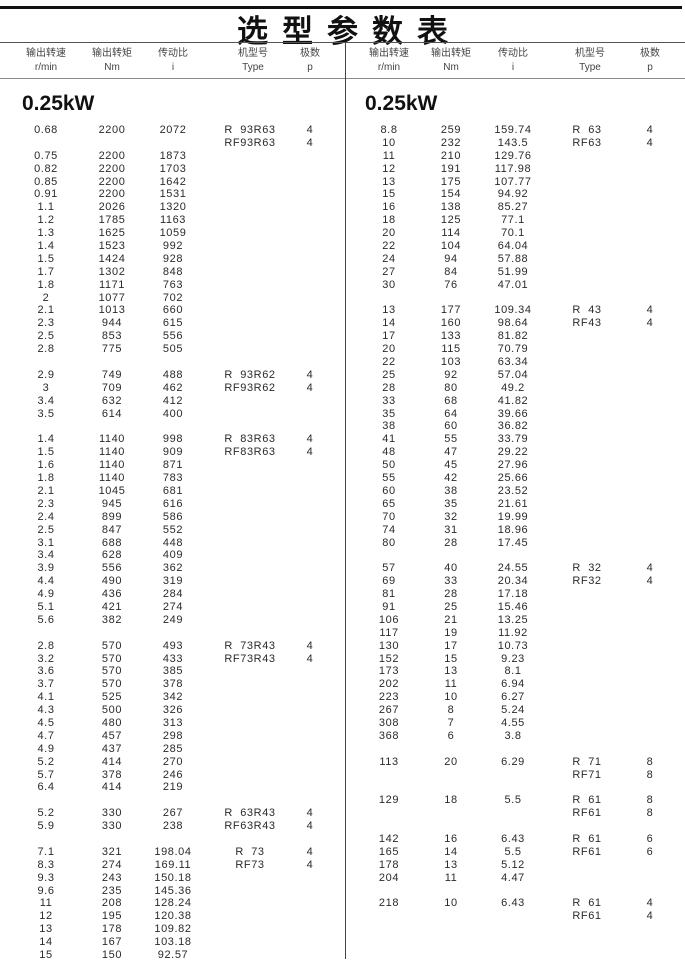 The height and width of the screenshot is (975, 685). Describe the element at coordinates (112, 297) in the screenshot. I see `torque-cell: 1077` at that location.